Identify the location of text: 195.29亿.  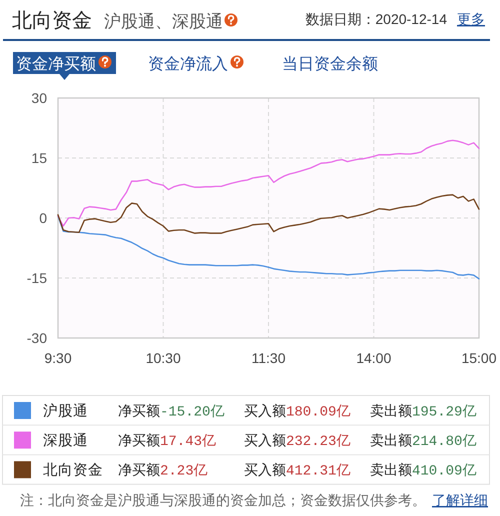
(444, 412).